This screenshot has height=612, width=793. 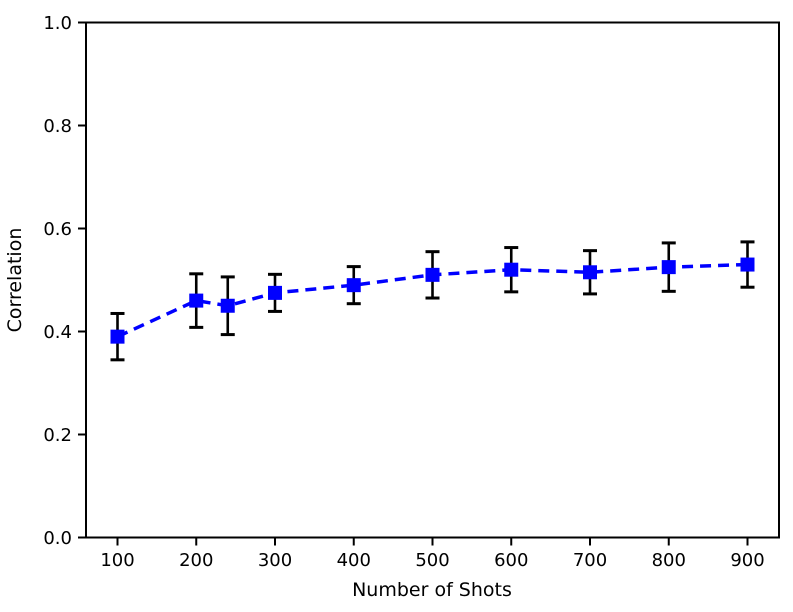 I want to click on x-tick-label: 300, so click(x=275, y=560).